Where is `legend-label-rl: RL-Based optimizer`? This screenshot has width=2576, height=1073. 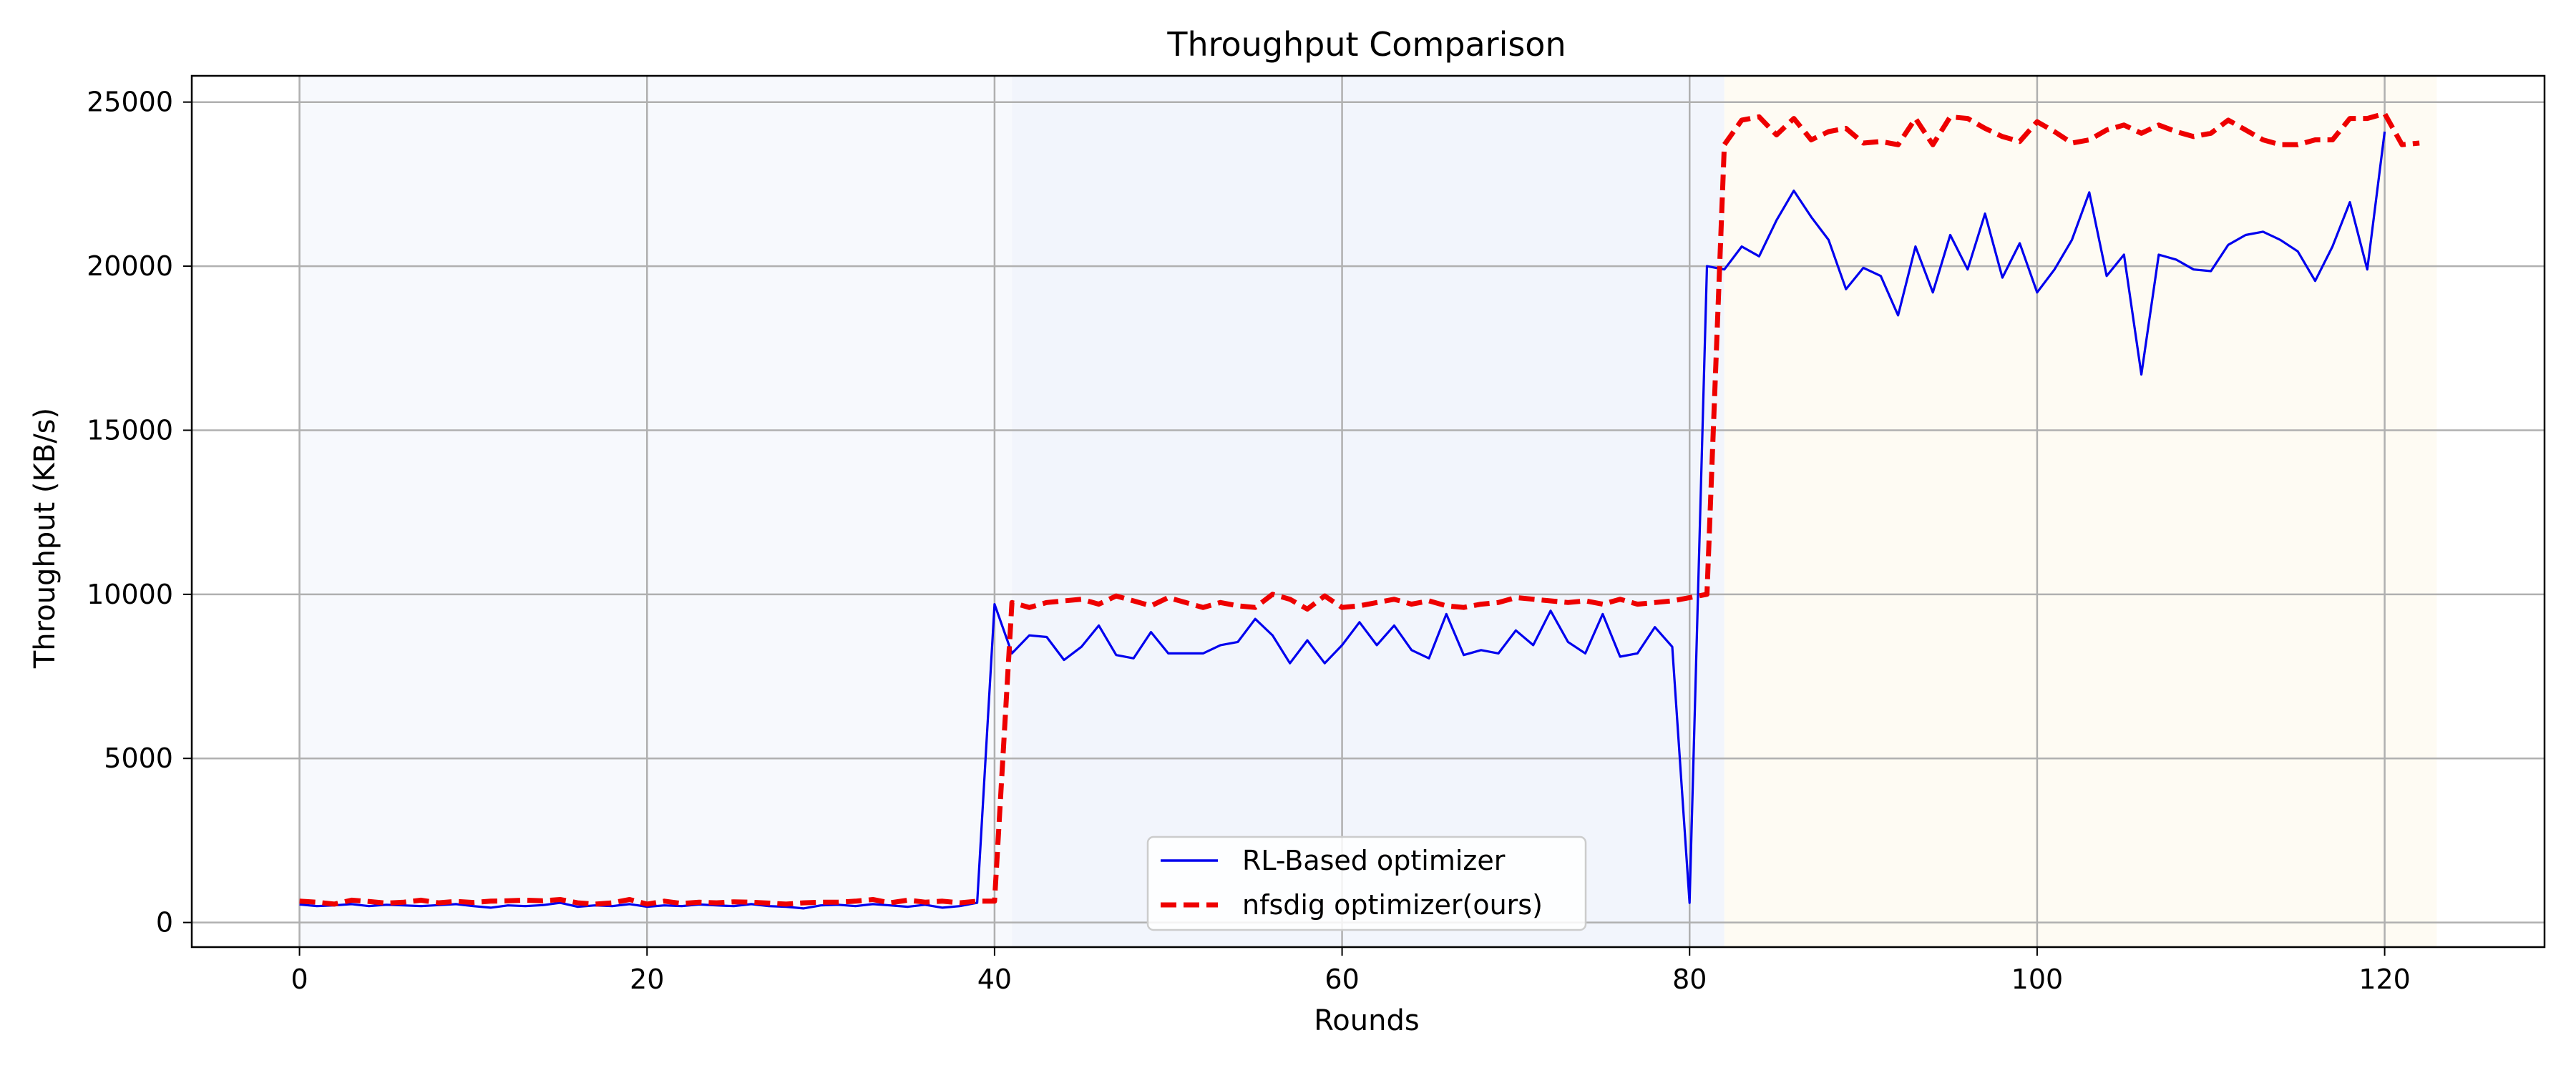 legend-label-rl: RL-Based optimizer is located at coordinates (1374, 860).